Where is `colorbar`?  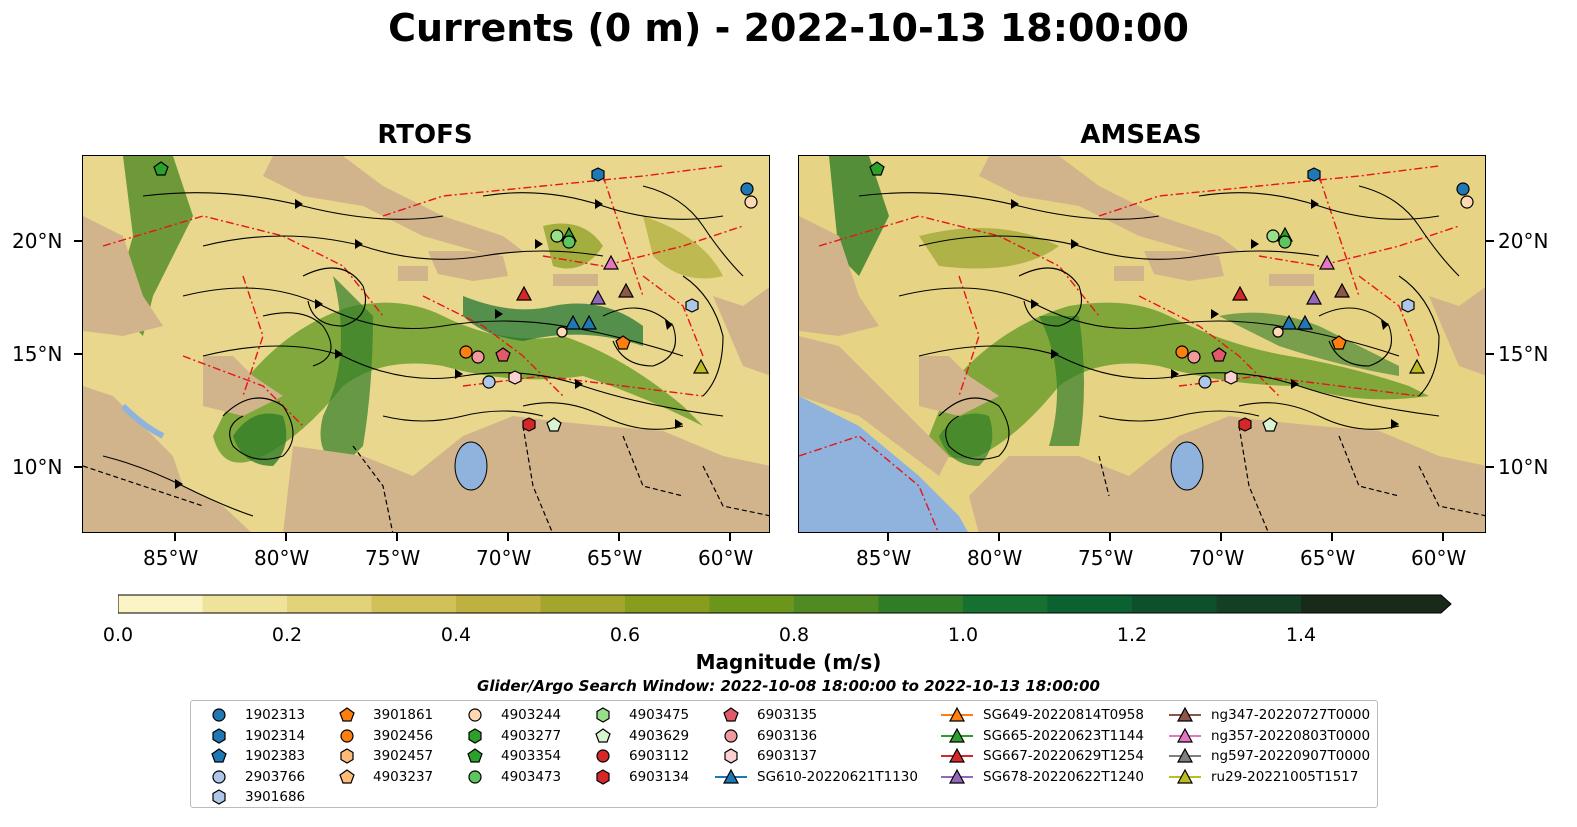 colorbar is located at coordinates (787, 609).